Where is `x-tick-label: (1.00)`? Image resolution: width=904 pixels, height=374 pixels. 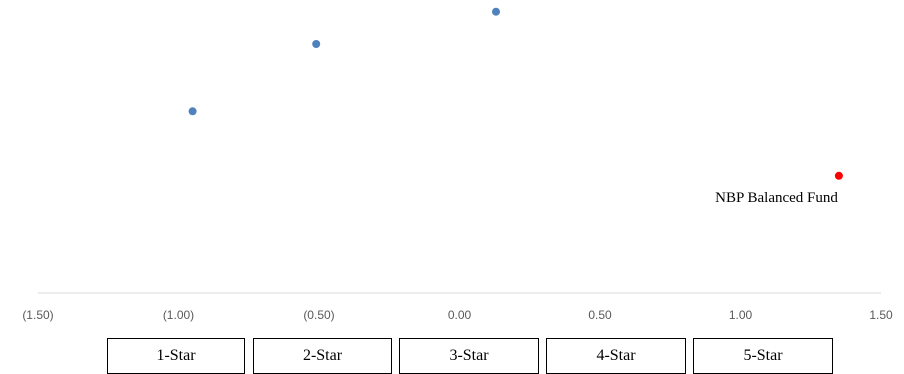 x-tick-label: (1.00) is located at coordinates (178, 315).